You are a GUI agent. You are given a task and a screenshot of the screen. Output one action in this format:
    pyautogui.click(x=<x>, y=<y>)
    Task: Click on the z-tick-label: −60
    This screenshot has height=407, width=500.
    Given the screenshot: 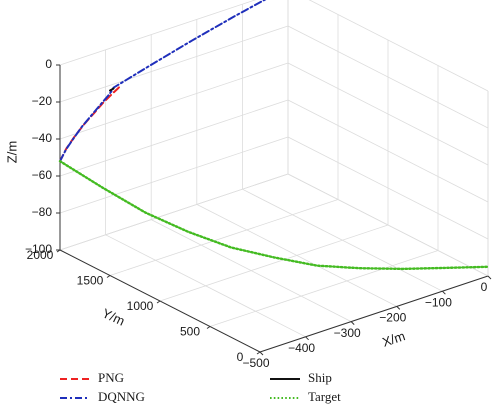 What is the action you would take?
    pyautogui.click(x=42, y=175)
    